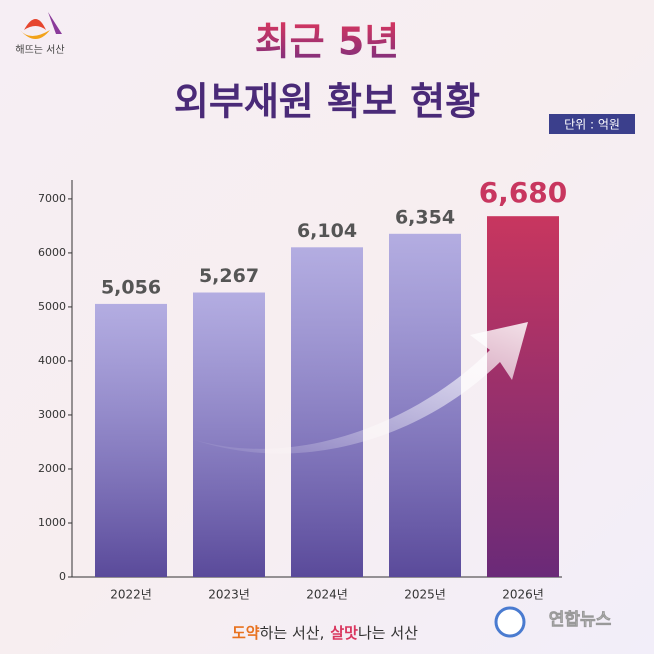  I want to click on y-tick-label: 4000, so click(52, 360).